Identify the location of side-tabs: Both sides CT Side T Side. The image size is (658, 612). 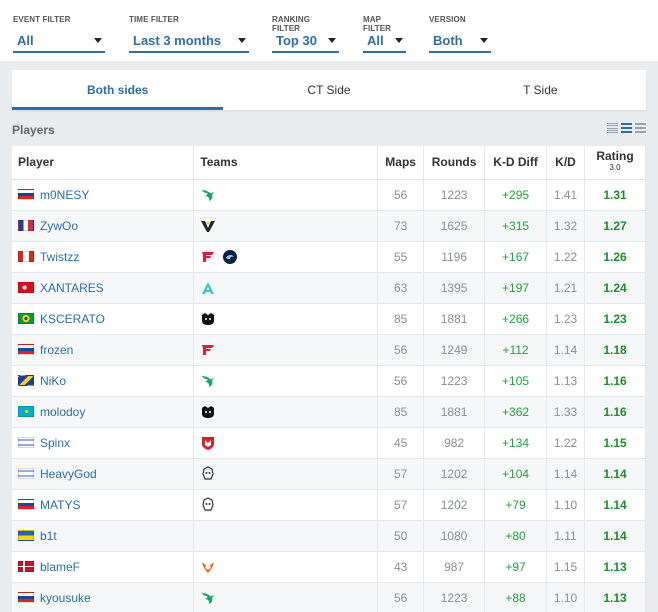
(329, 90).